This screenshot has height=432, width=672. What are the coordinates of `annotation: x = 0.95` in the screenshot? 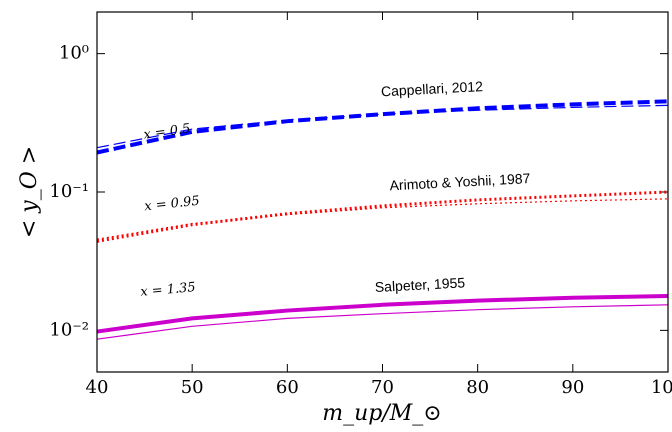 It's located at (172, 204).